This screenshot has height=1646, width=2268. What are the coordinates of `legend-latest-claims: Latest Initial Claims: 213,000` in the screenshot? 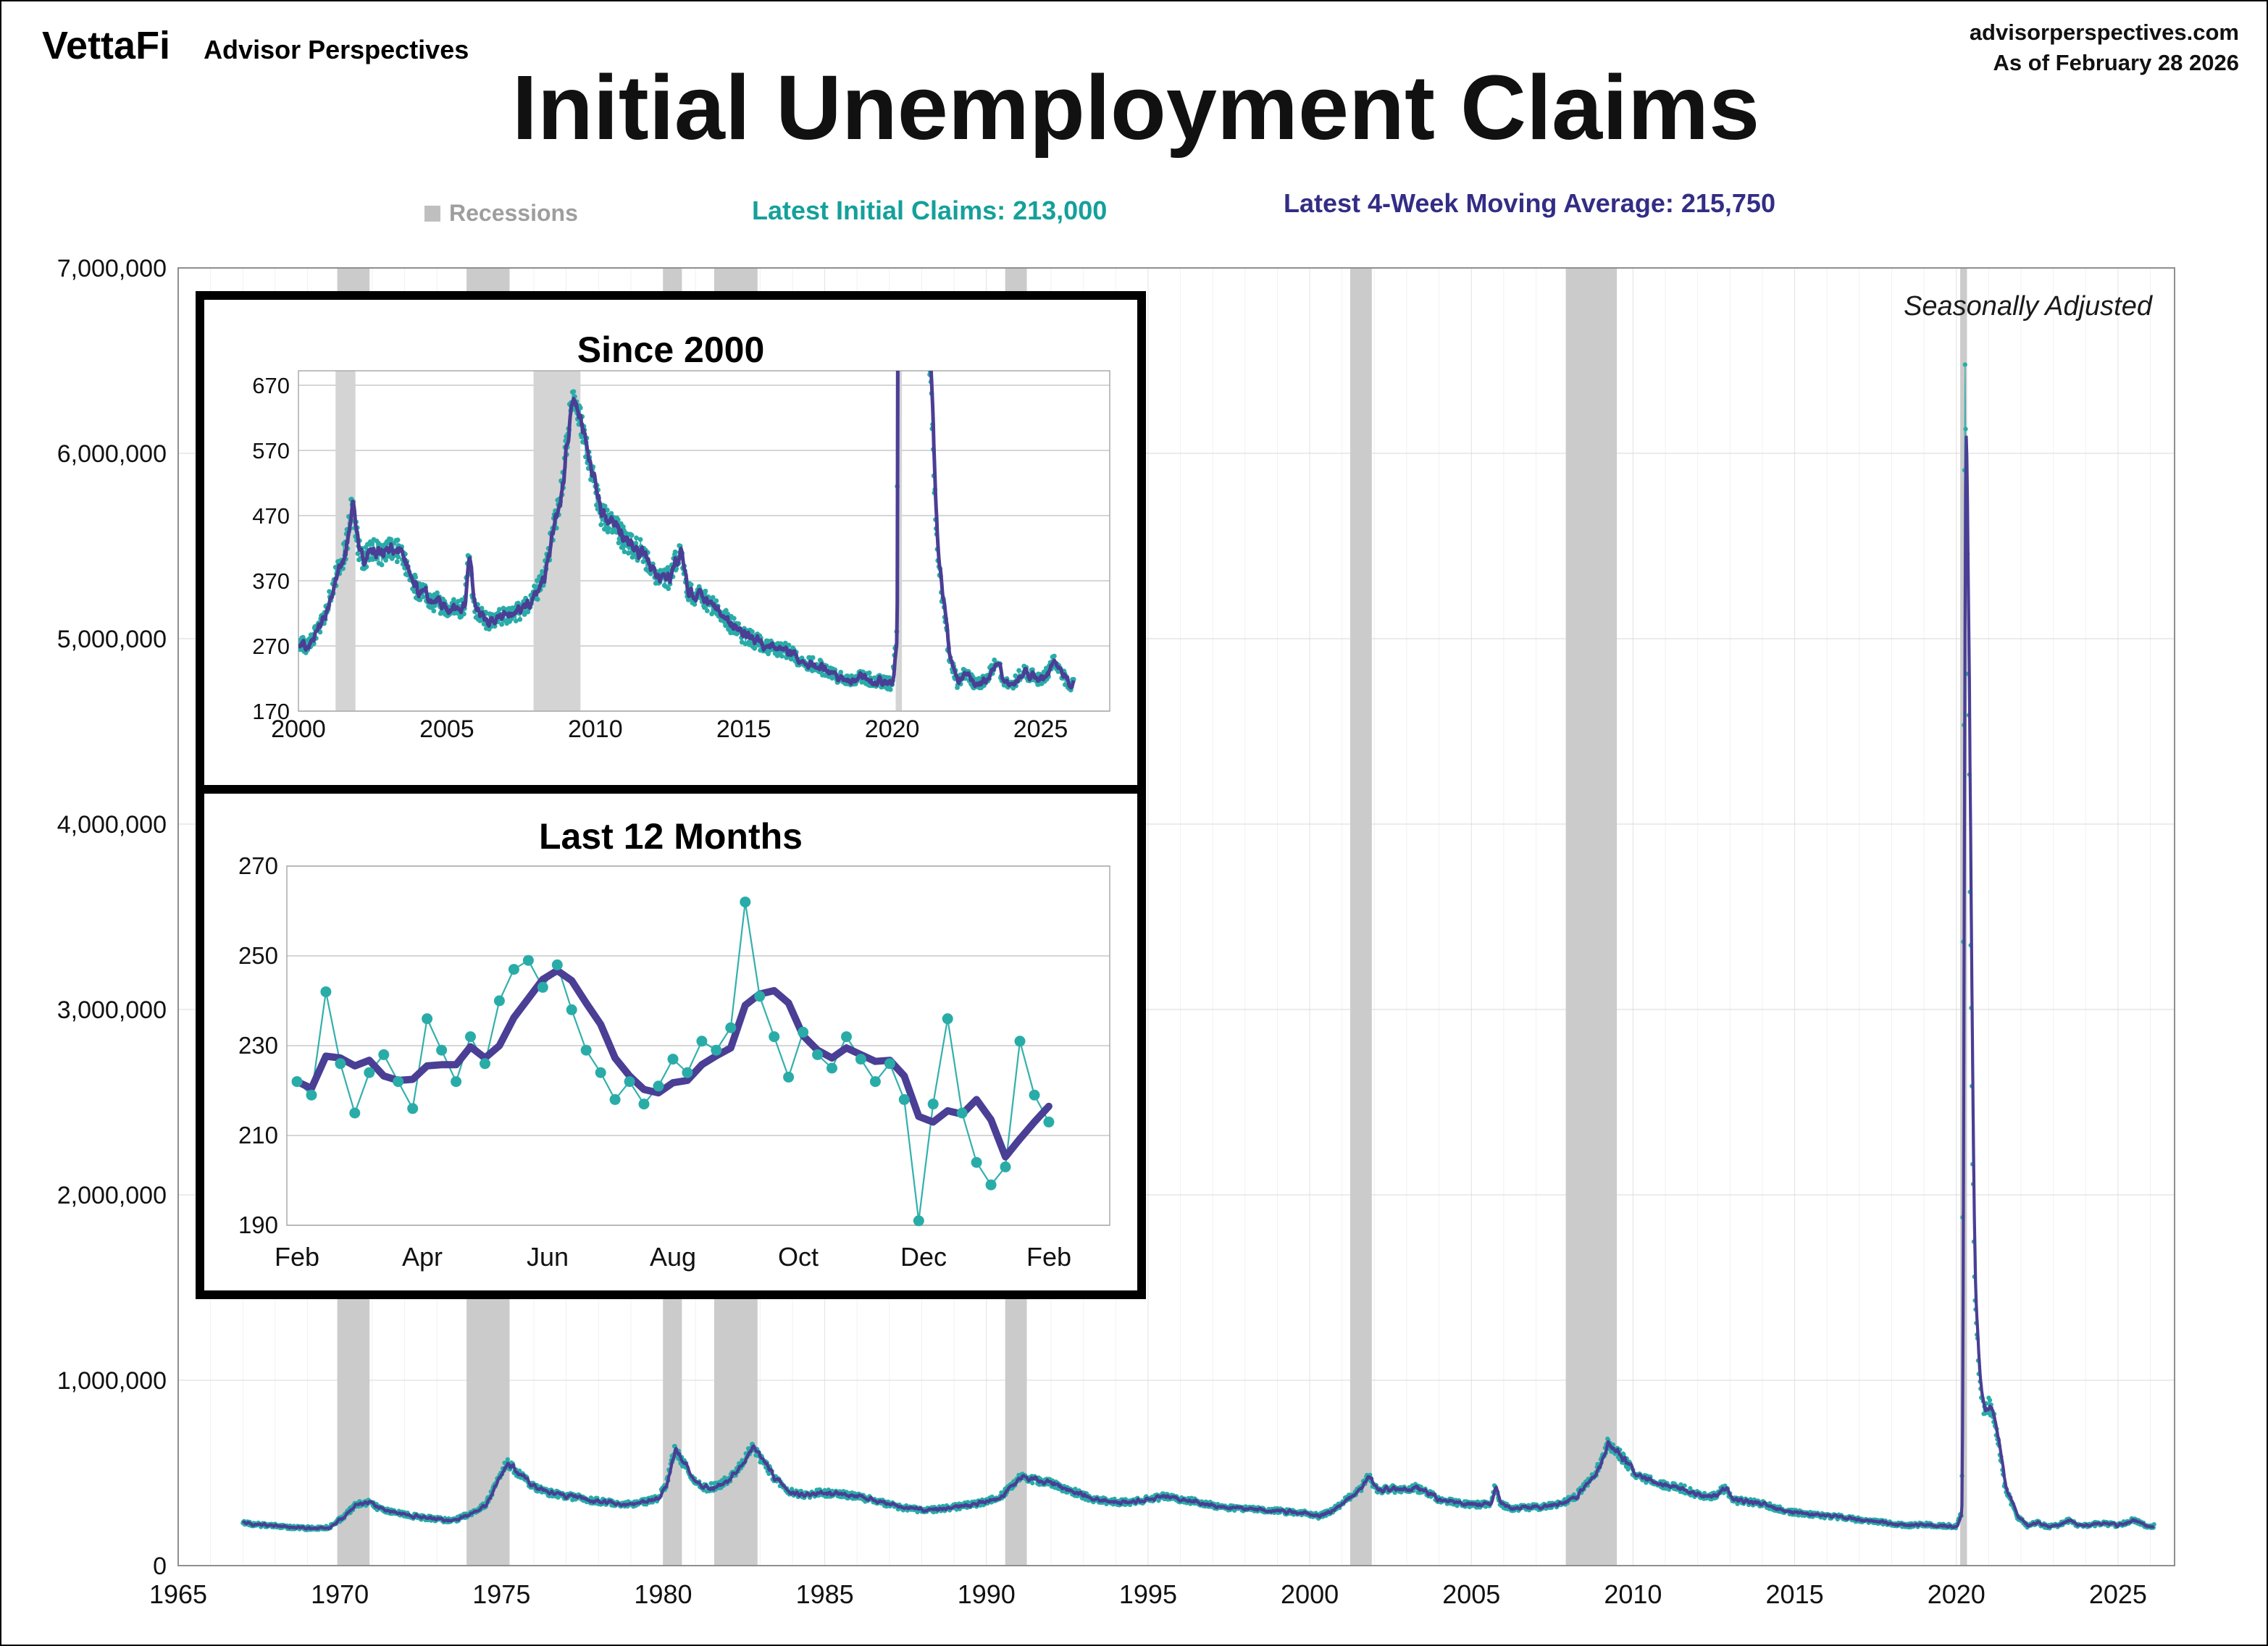 It's located at (930, 211).